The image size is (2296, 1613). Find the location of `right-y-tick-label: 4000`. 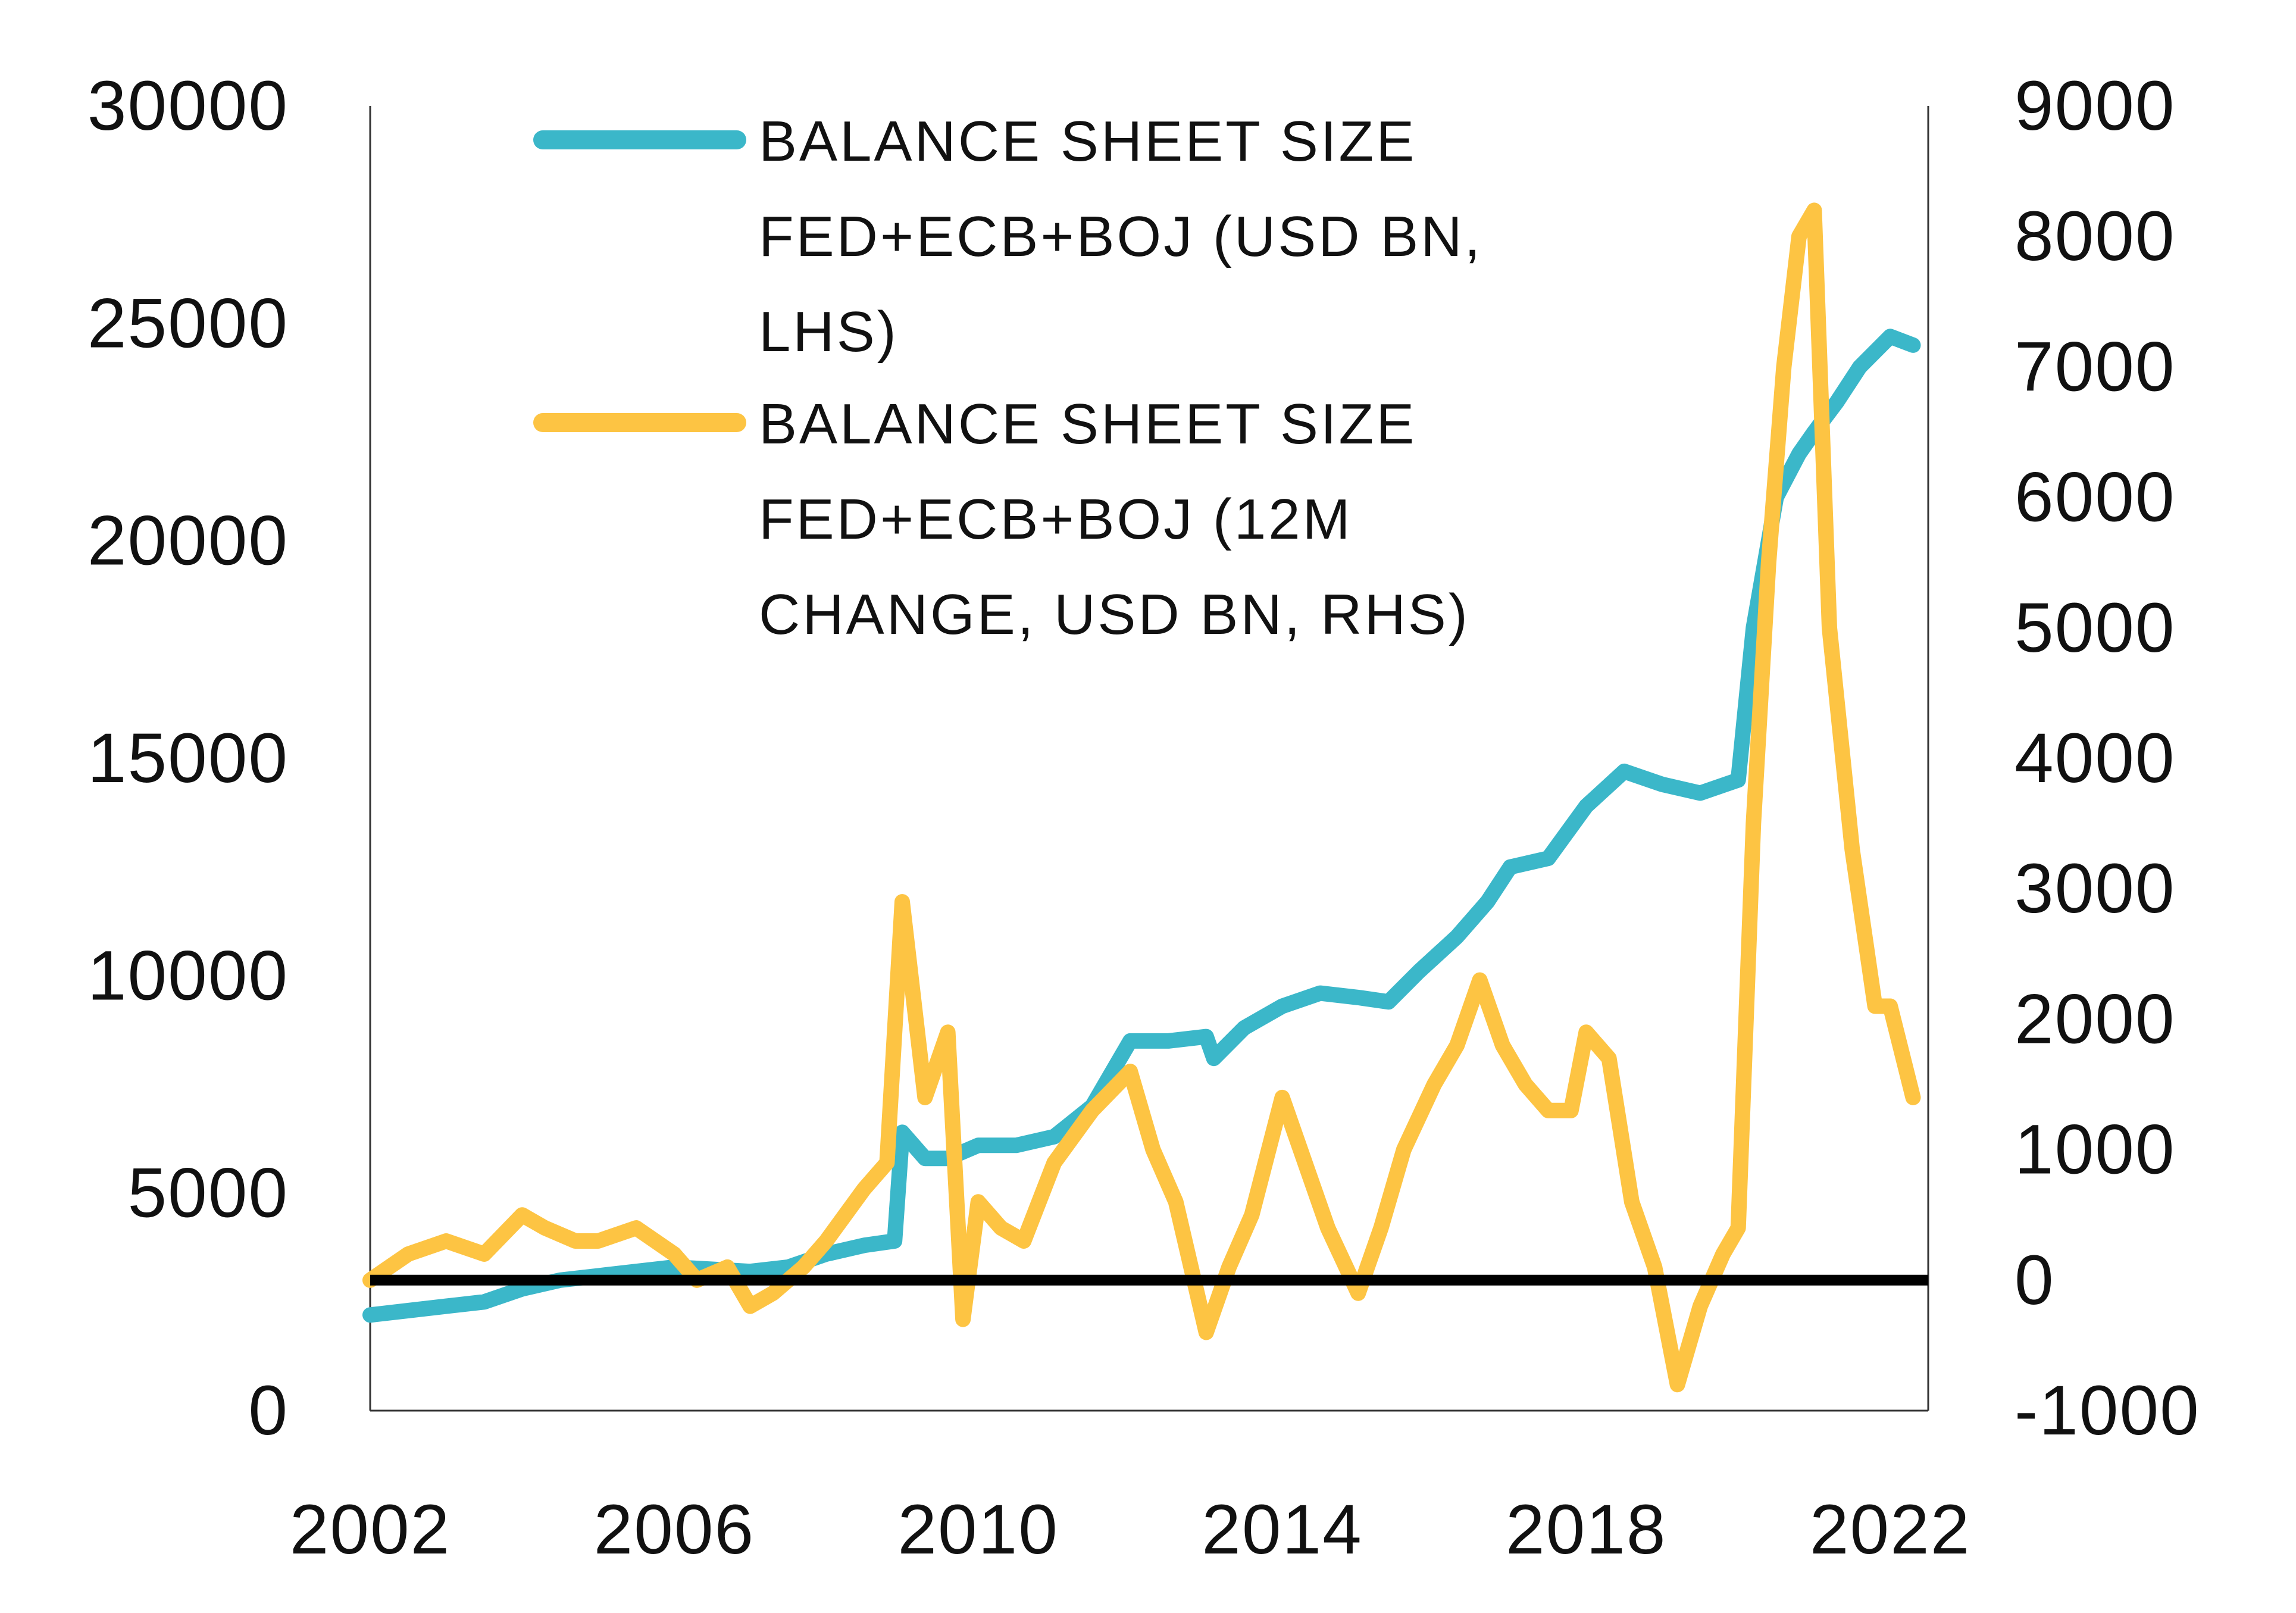

right-y-tick-label: 4000 is located at coordinates (2095, 758).